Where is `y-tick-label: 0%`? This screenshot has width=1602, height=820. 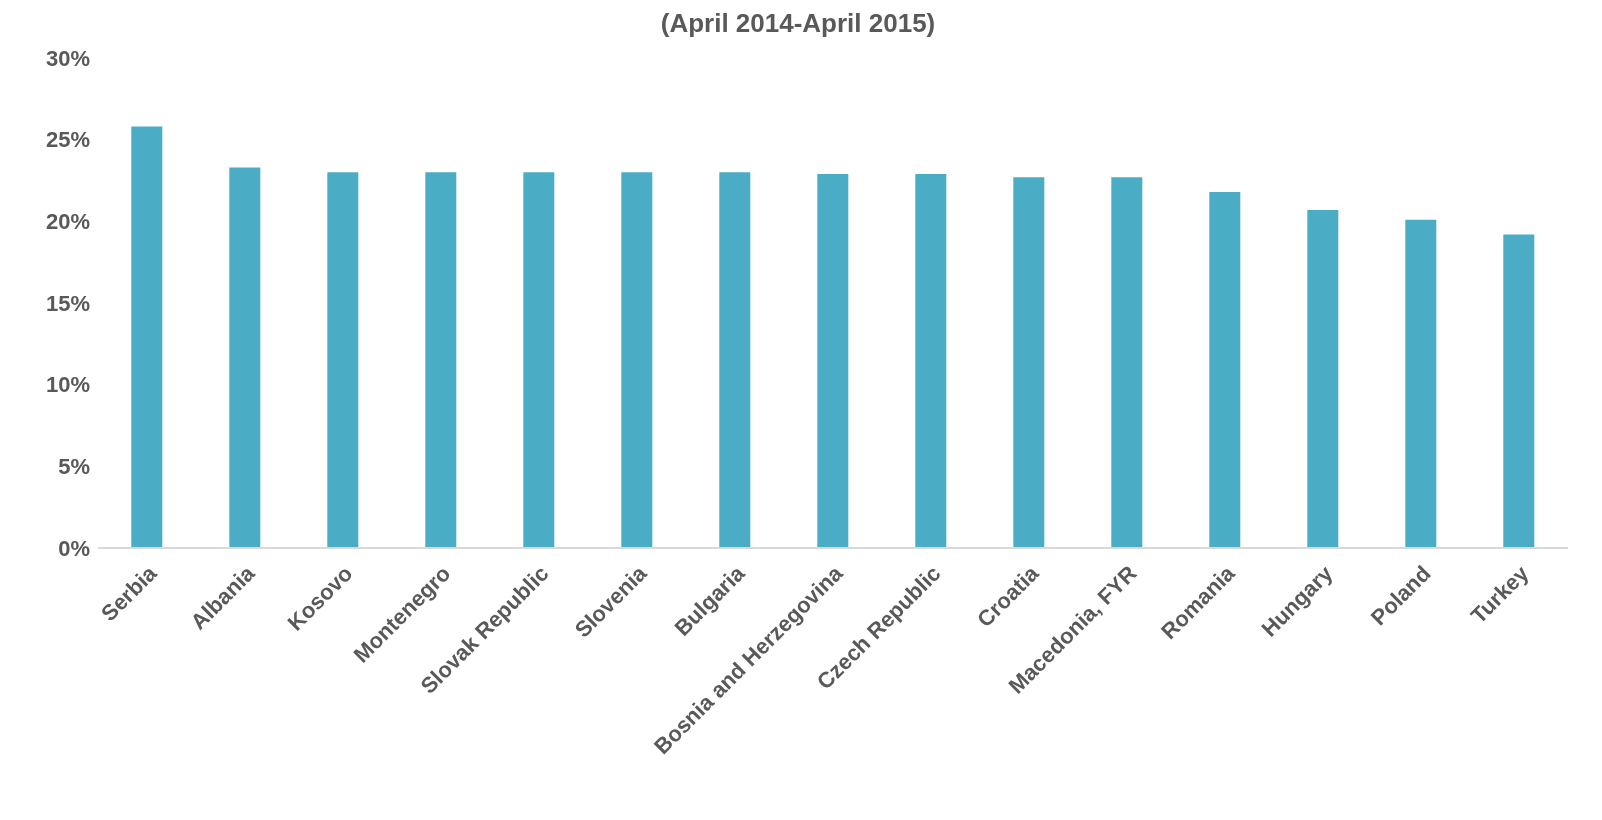 y-tick-label: 0% is located at coordinates (74, 548).